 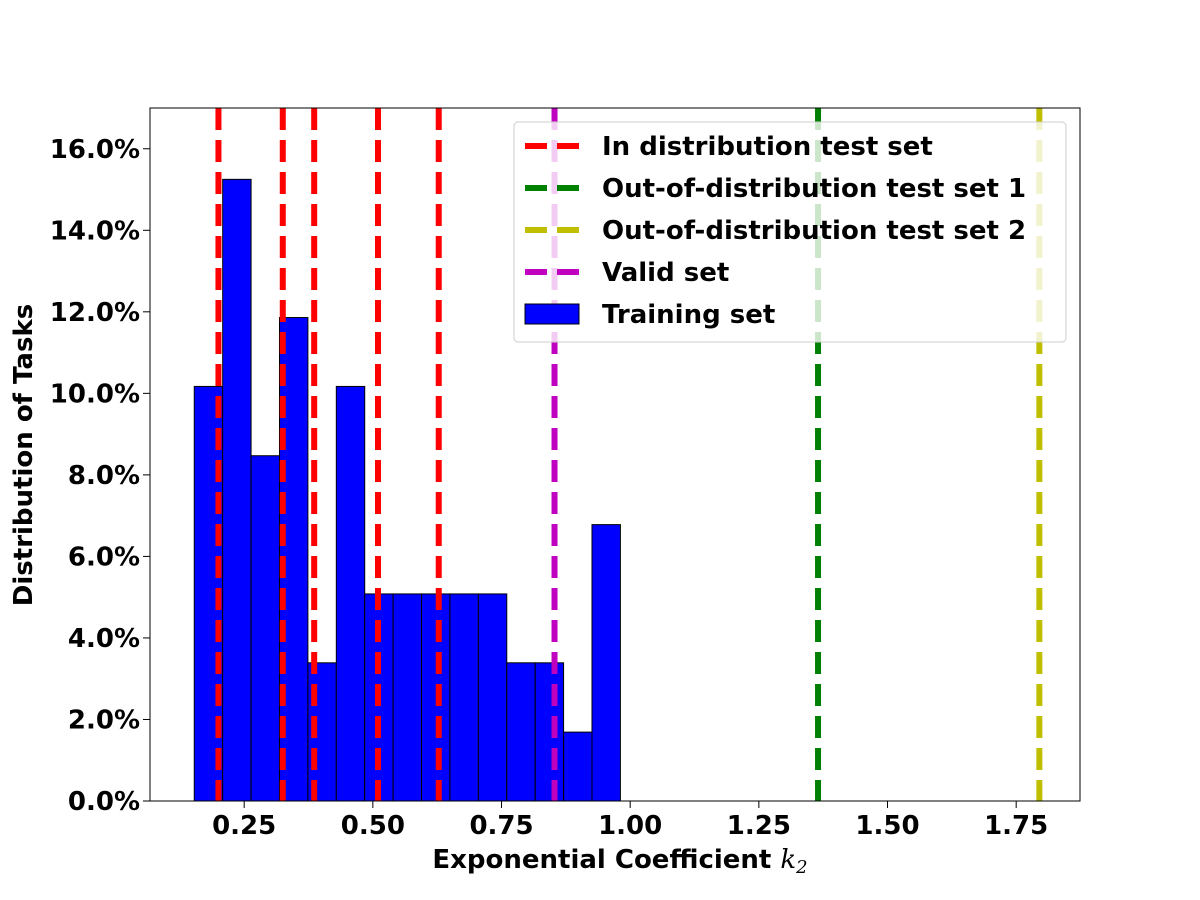 I want to click on y-tick-label: 16.0%, so click(x=95, y=150).